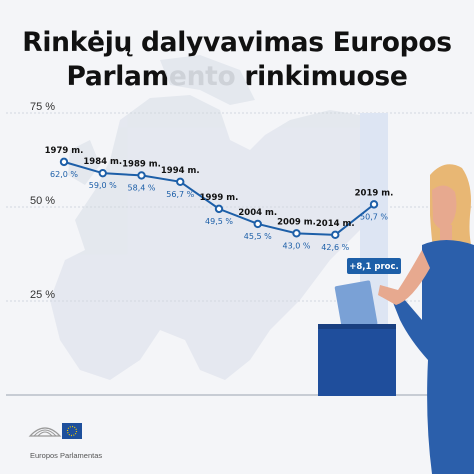 This screenshot has width=474, height=474. I want to click on european-parliament-logo, so click(55, 431).